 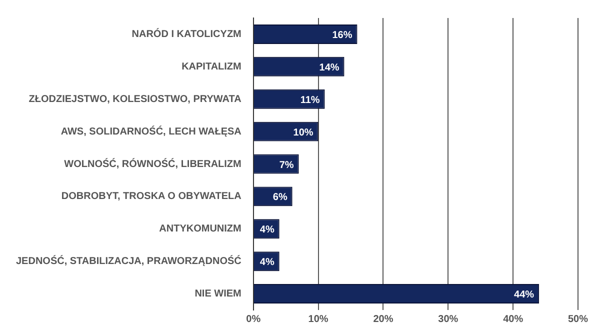 I want to click on x-tick-label: 30%, so click(x=448, y=319).